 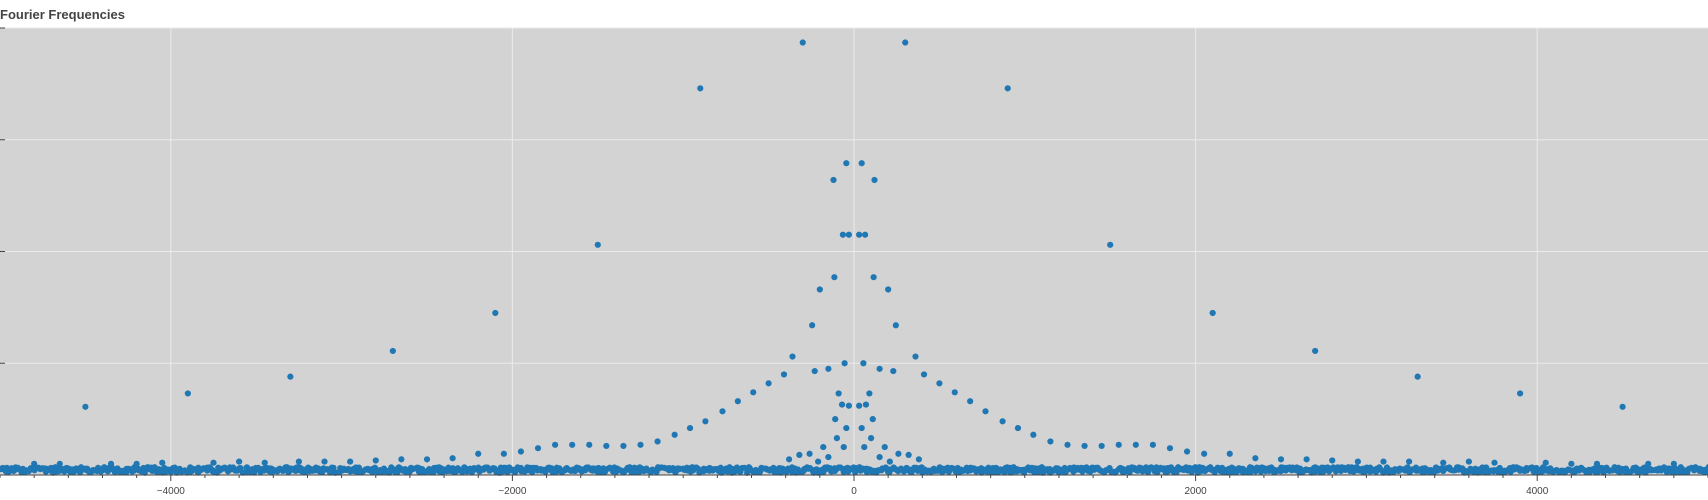 I want to click on noise-floor, so click(x=854, y=470).